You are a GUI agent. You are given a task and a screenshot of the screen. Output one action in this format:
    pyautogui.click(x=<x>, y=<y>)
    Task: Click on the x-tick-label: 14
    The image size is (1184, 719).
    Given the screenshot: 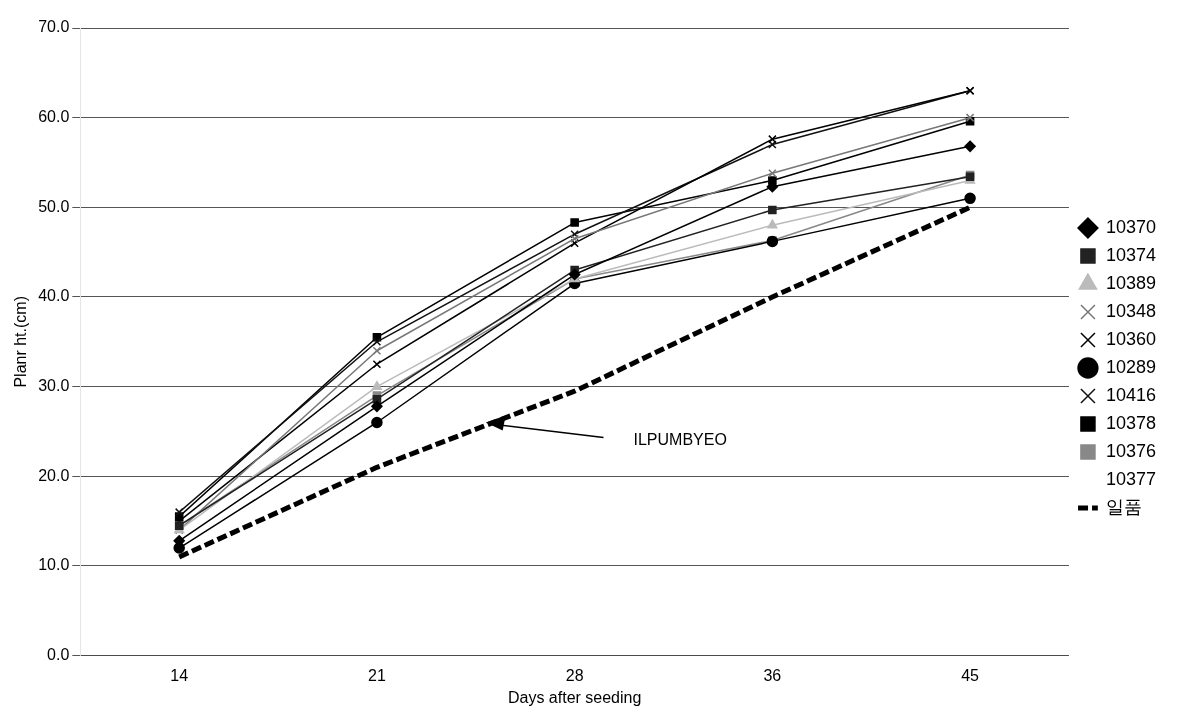 What is the action you would take?
    pyautogui.click(x=179, y=675)
    